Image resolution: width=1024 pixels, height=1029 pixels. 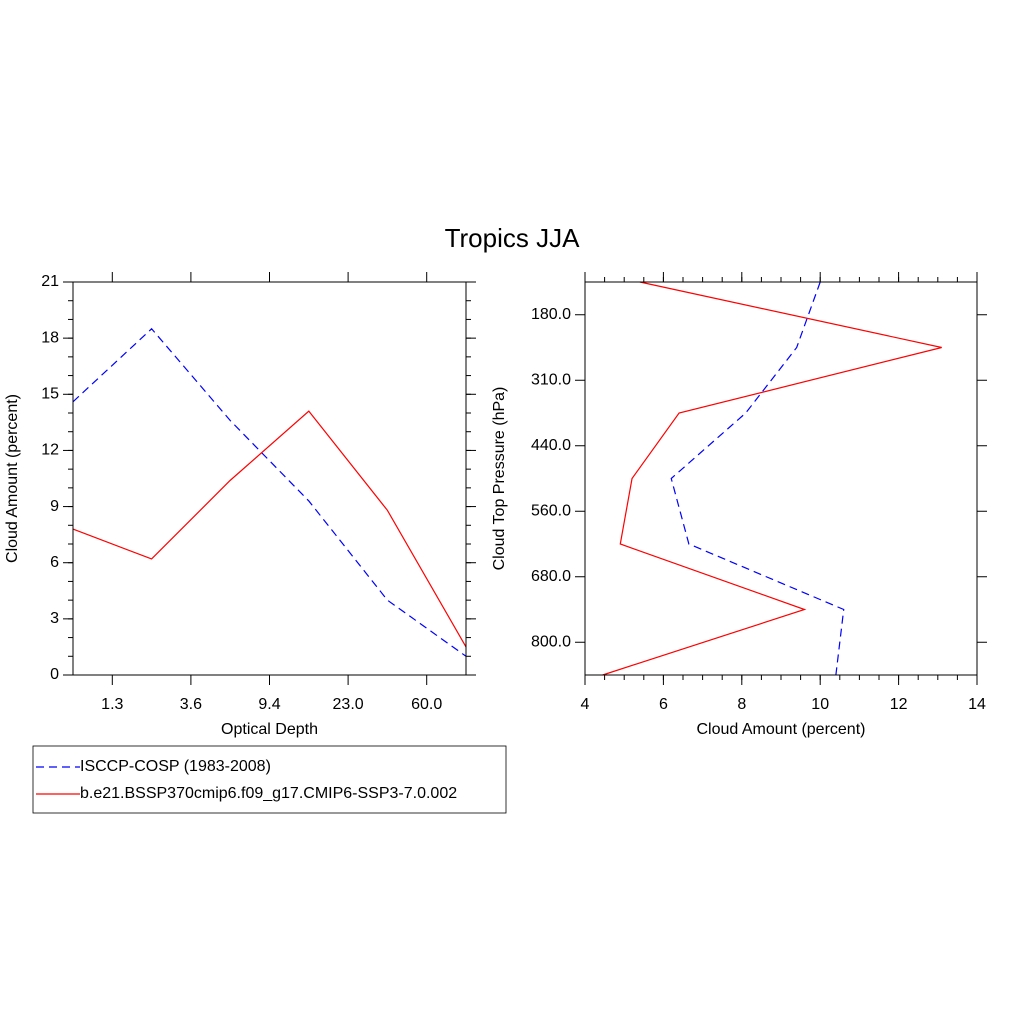 I want to click on legend-box, so click(x=269, y=779).